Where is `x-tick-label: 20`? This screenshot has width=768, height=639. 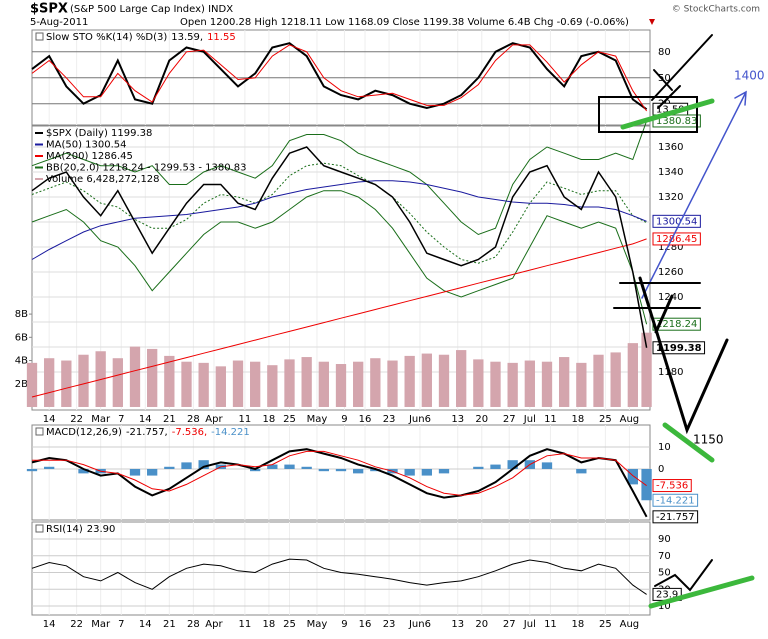 x-tick-label: 20 is located at coordinates (481, 419).